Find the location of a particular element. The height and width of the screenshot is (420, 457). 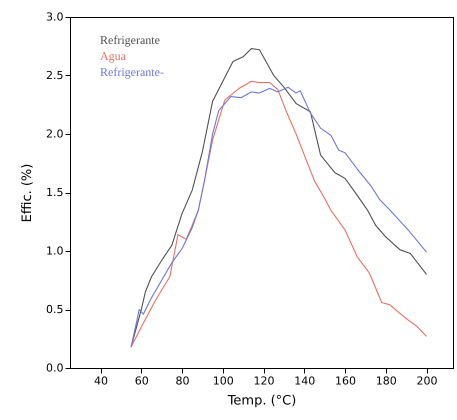

y-axis-title: Effic. (%) is located at coordinates (28, 193).